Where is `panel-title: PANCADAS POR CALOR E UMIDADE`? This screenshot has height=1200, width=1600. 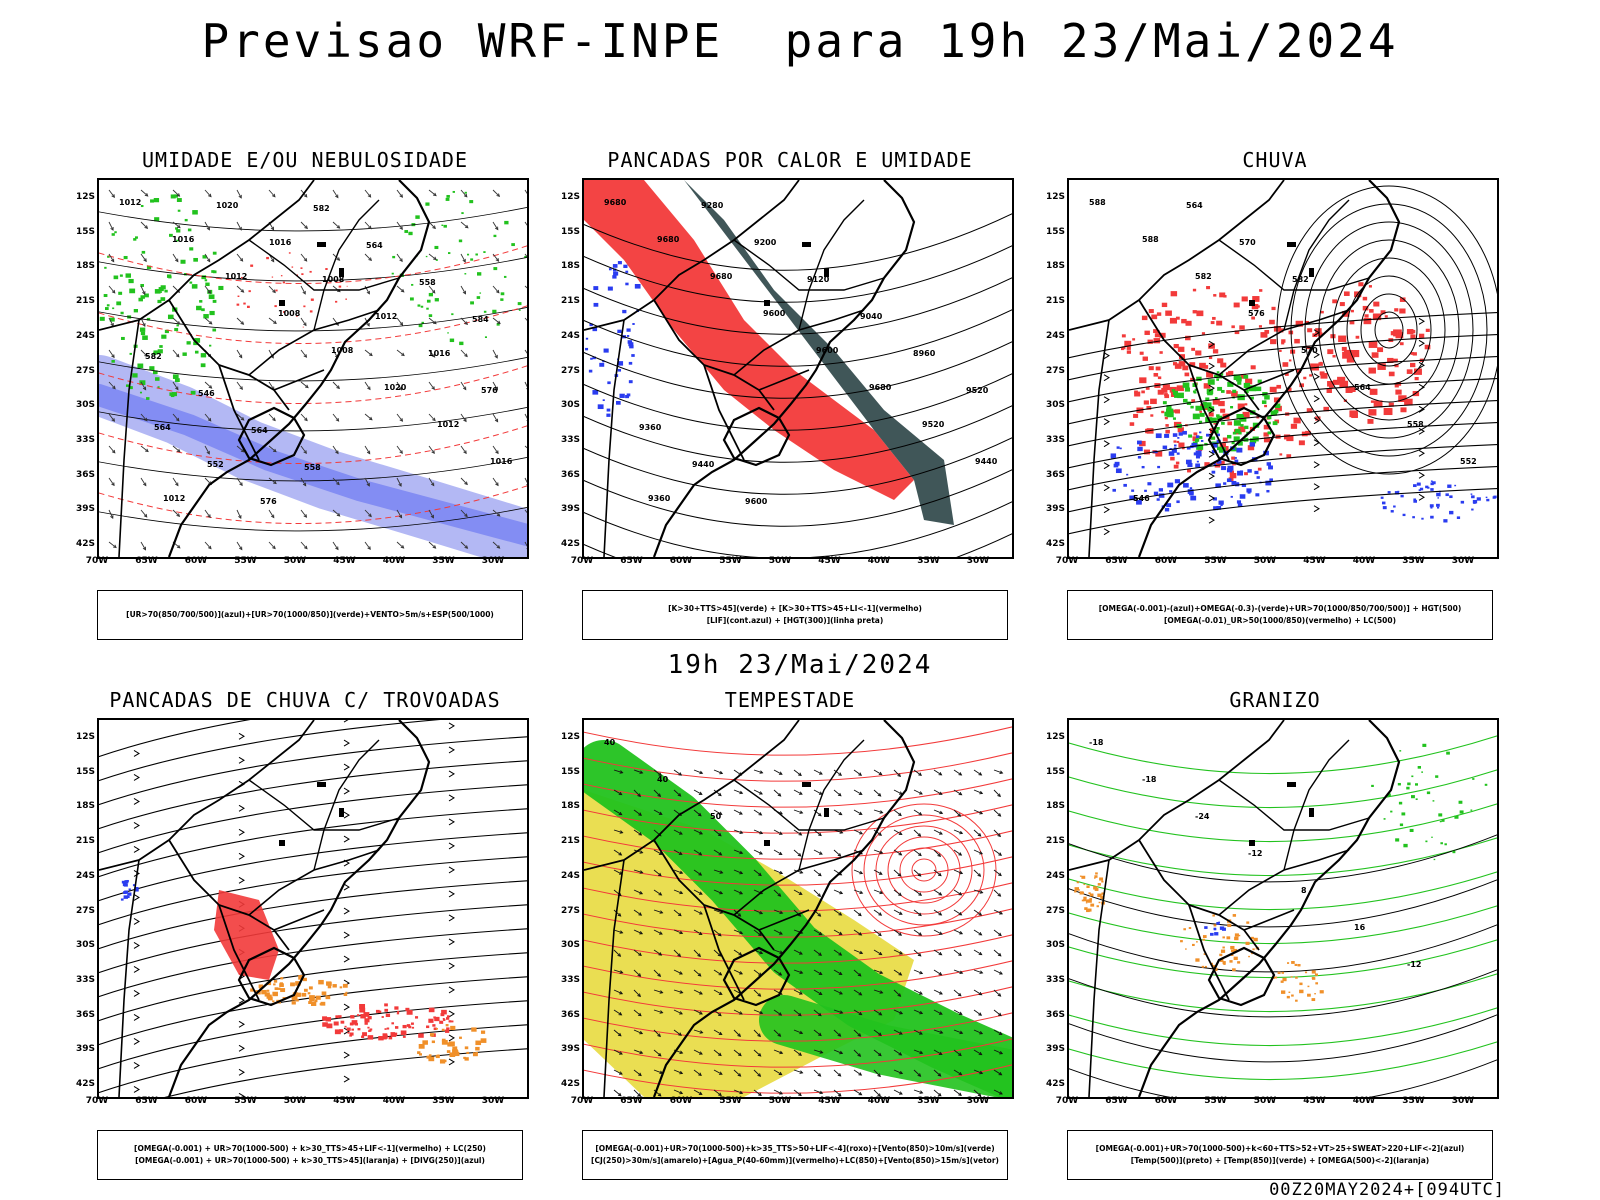 panel-title: PANCADAS POR CALOR E UMIDADE is located at coordinates (790, 160).